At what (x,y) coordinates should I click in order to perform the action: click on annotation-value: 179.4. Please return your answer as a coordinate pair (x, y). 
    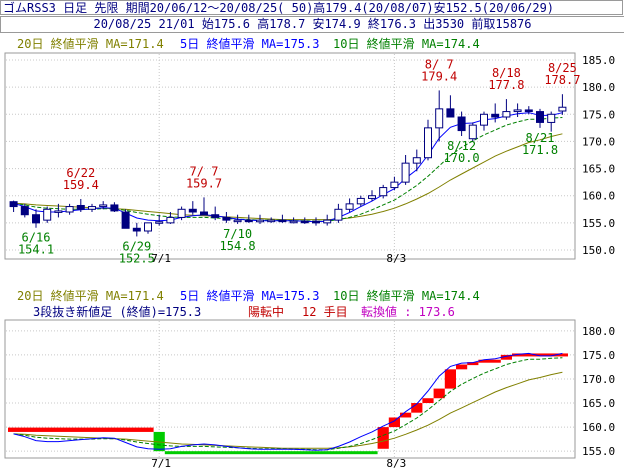
    Looking at the image, I should click on (439, 76).